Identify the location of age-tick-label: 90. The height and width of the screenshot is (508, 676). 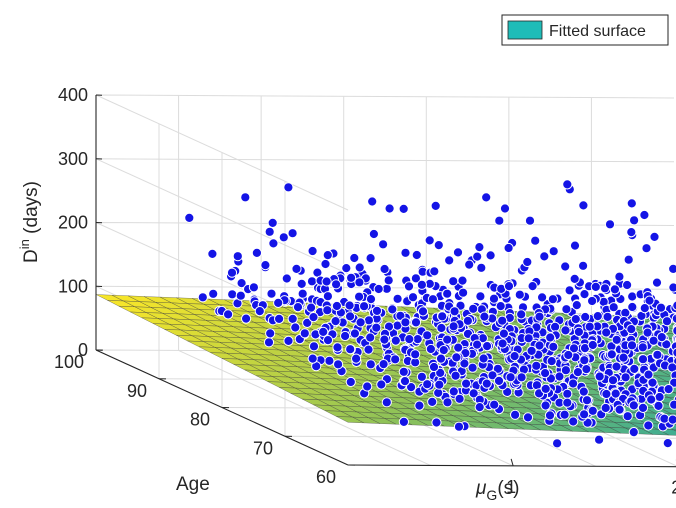
(137, 391).